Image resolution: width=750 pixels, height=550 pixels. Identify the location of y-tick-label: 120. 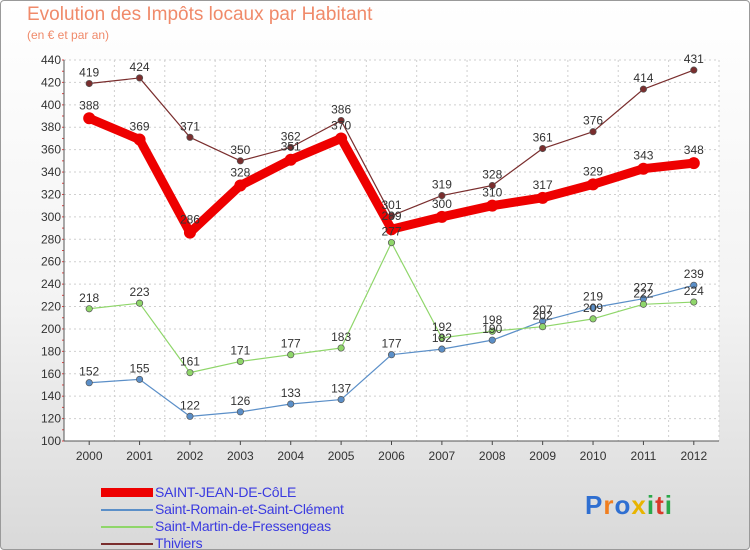
(51, 419).